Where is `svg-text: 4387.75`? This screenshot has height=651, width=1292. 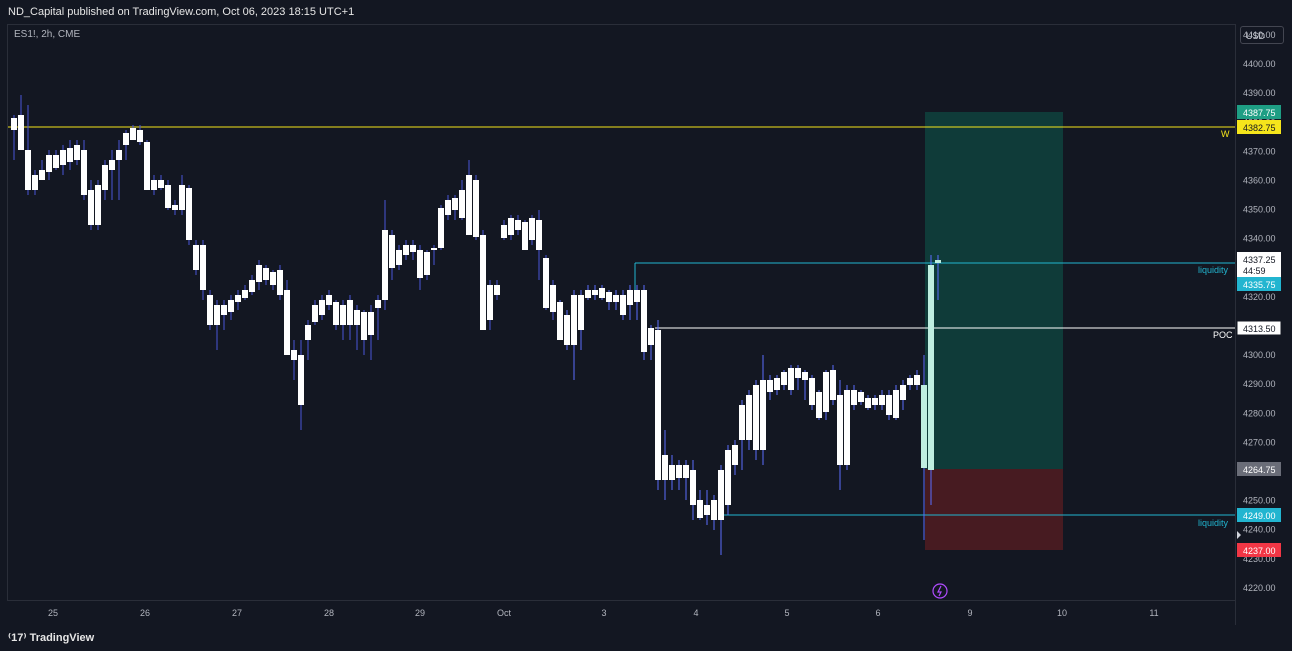
svg-text: 4387.75 is located at coordinates (1259, 113).